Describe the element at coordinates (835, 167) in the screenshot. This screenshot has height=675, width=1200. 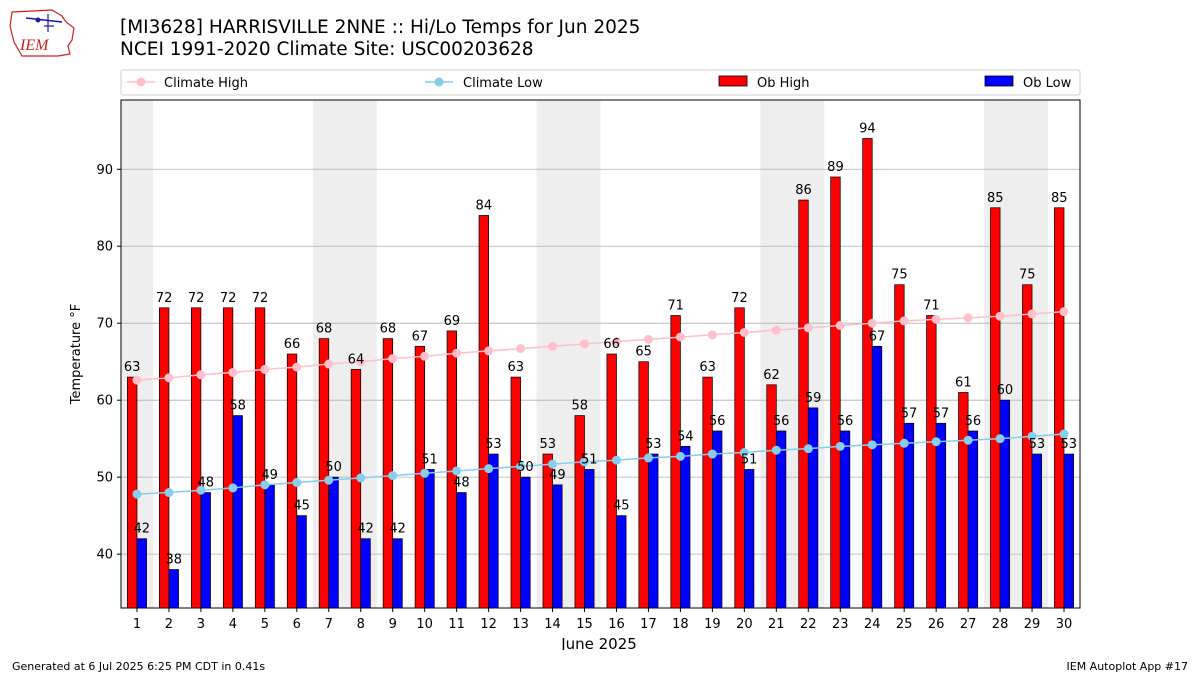
I see `ob-high-value-label: 89` at that location.